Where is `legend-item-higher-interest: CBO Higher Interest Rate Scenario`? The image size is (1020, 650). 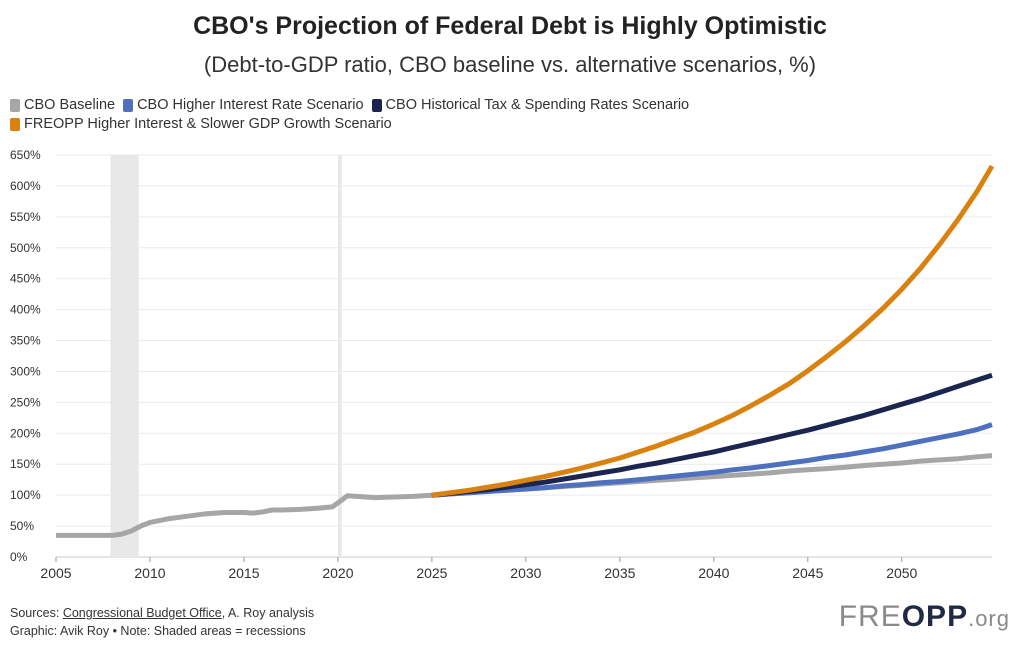
legend-item-higher-interest: CBO Higher Interest Rate Scenario is located at coordinates (243, 105).